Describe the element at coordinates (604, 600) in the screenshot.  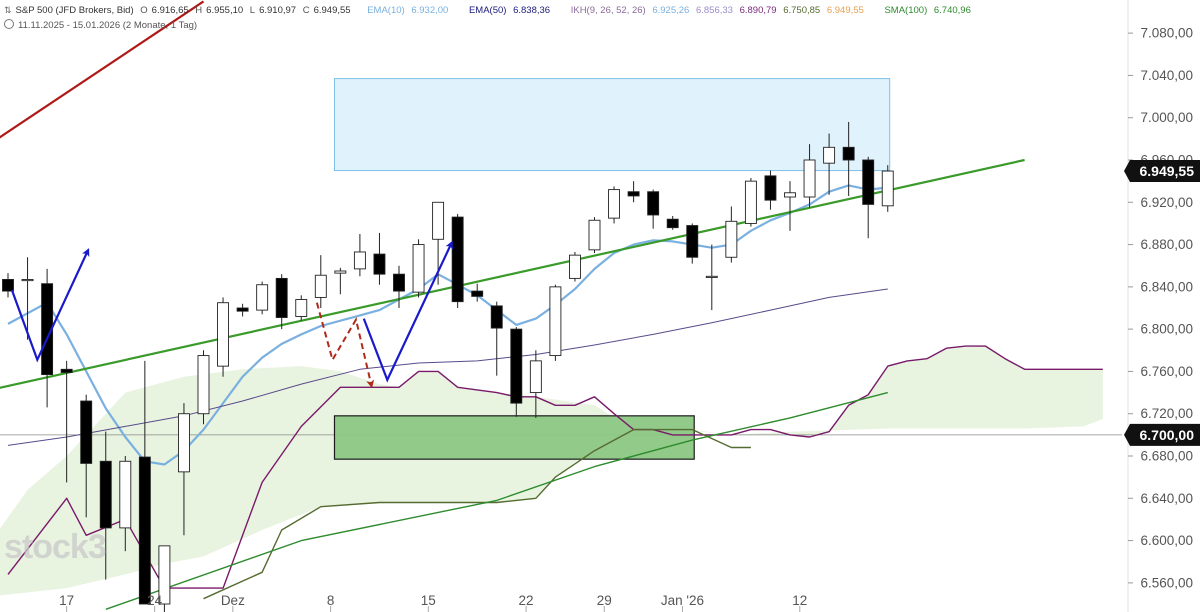
I see `x-tick-label: 29` at that location.